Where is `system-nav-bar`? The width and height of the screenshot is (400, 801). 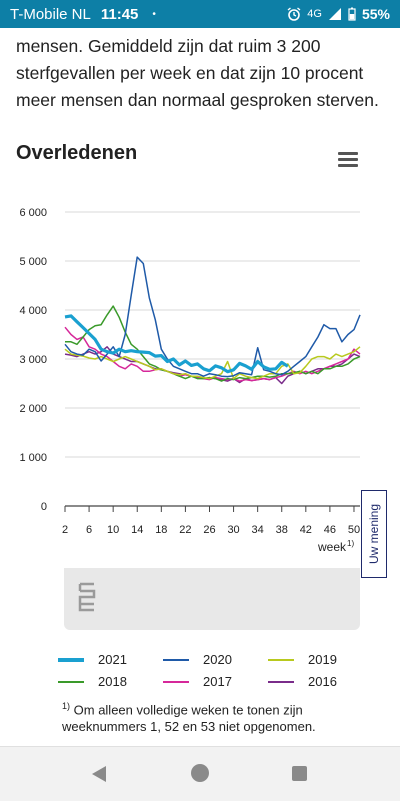
system-nav-bar is located at coordinates (200, 773).